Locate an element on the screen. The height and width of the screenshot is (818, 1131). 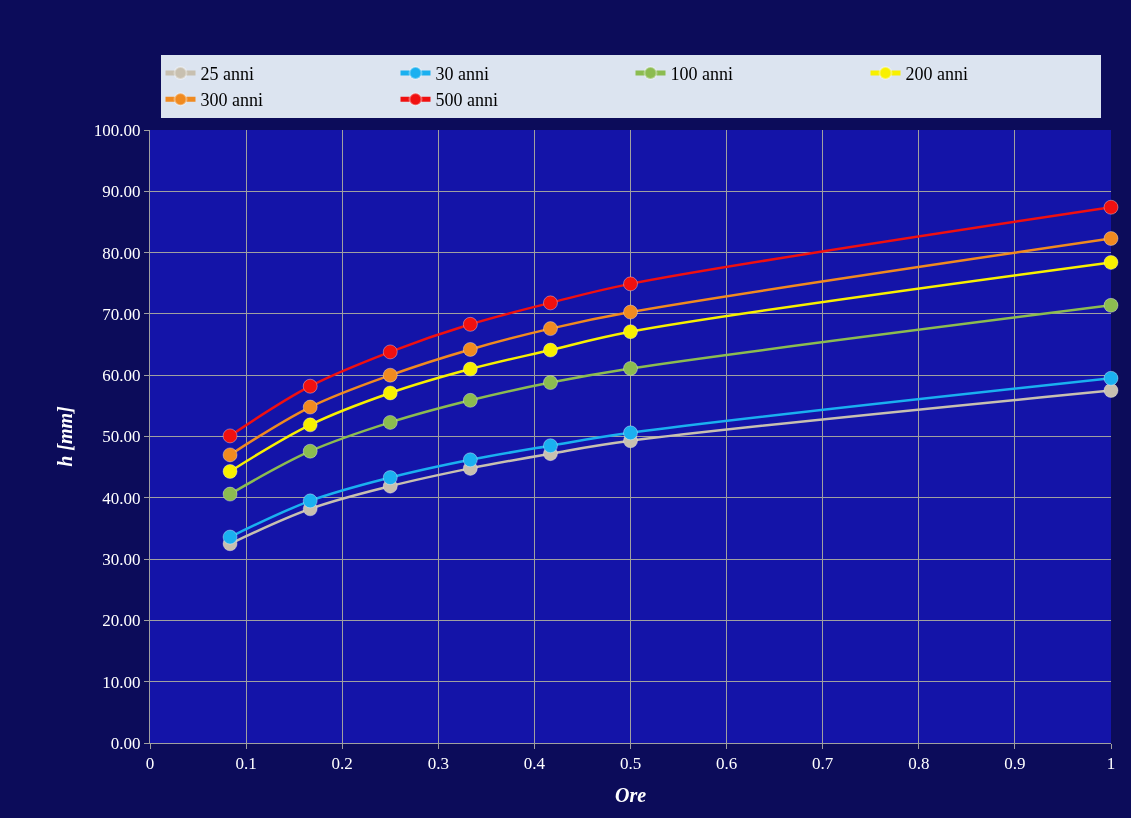
x-tick-label: 0.6 is located at coordinates (726, 764).